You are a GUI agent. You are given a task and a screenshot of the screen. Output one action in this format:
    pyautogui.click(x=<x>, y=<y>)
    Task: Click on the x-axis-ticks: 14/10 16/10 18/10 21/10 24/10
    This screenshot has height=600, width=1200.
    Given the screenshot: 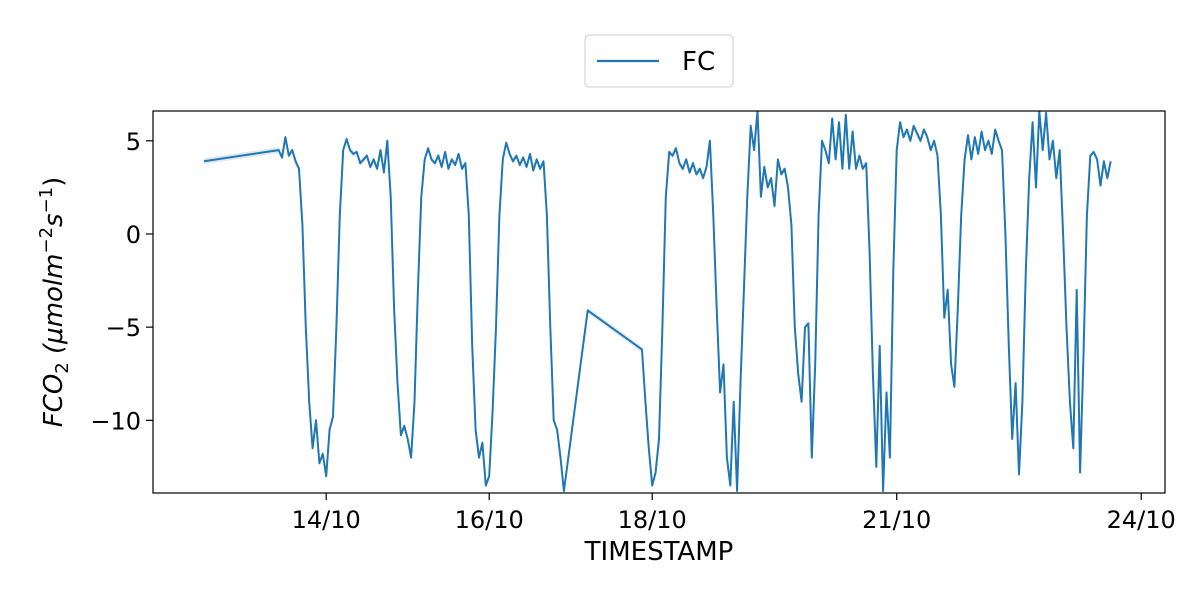 What is the action you would take?
    pyautogui.click(x=734, y=513)
    